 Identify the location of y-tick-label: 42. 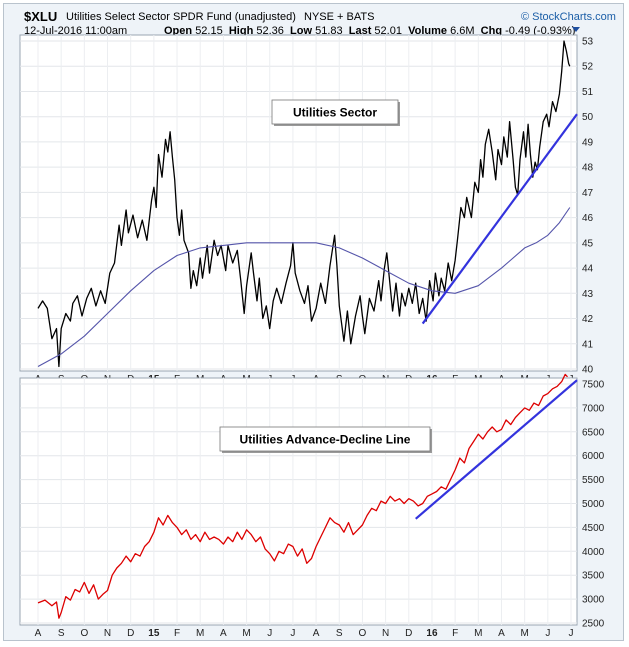
(588, 319).